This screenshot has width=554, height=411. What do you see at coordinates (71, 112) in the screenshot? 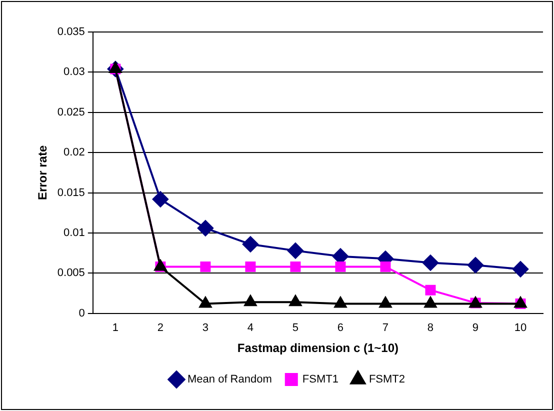
I see `y-tick-label: 0.025` at bounding box center [71, 112].